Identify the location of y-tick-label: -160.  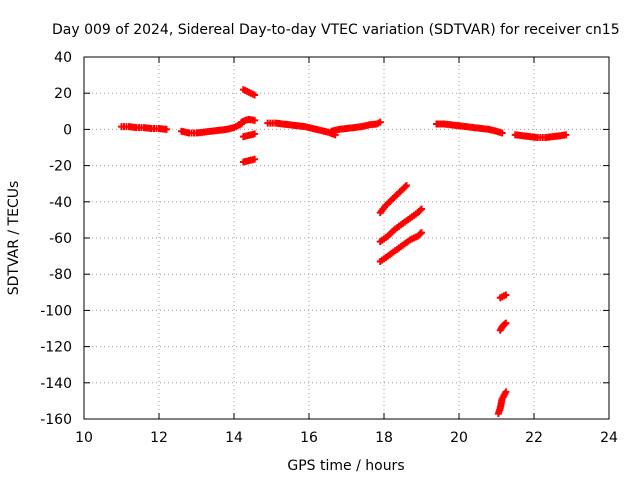
(56, 420).